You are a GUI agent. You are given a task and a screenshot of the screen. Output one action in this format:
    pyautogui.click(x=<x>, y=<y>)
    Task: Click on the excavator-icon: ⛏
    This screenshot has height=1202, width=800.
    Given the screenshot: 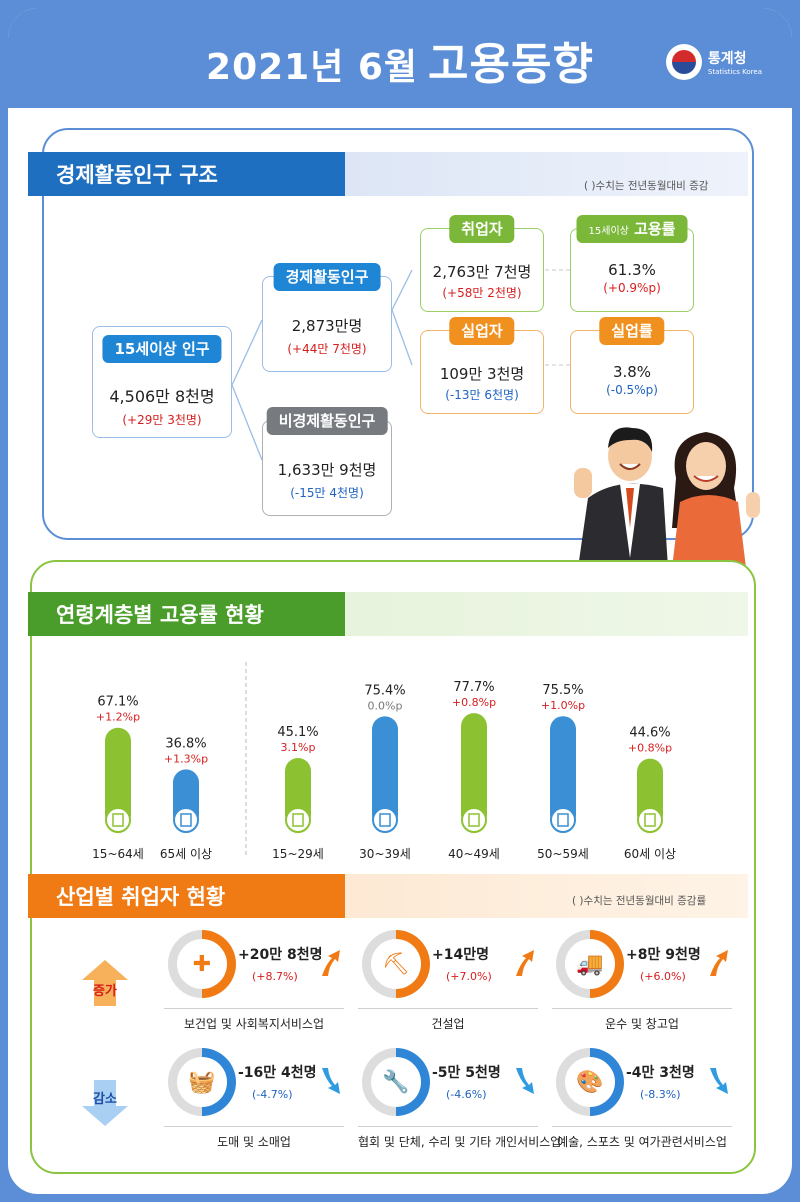 What is the action you would take?
    pyautogui.click(x=396, y=964)
    